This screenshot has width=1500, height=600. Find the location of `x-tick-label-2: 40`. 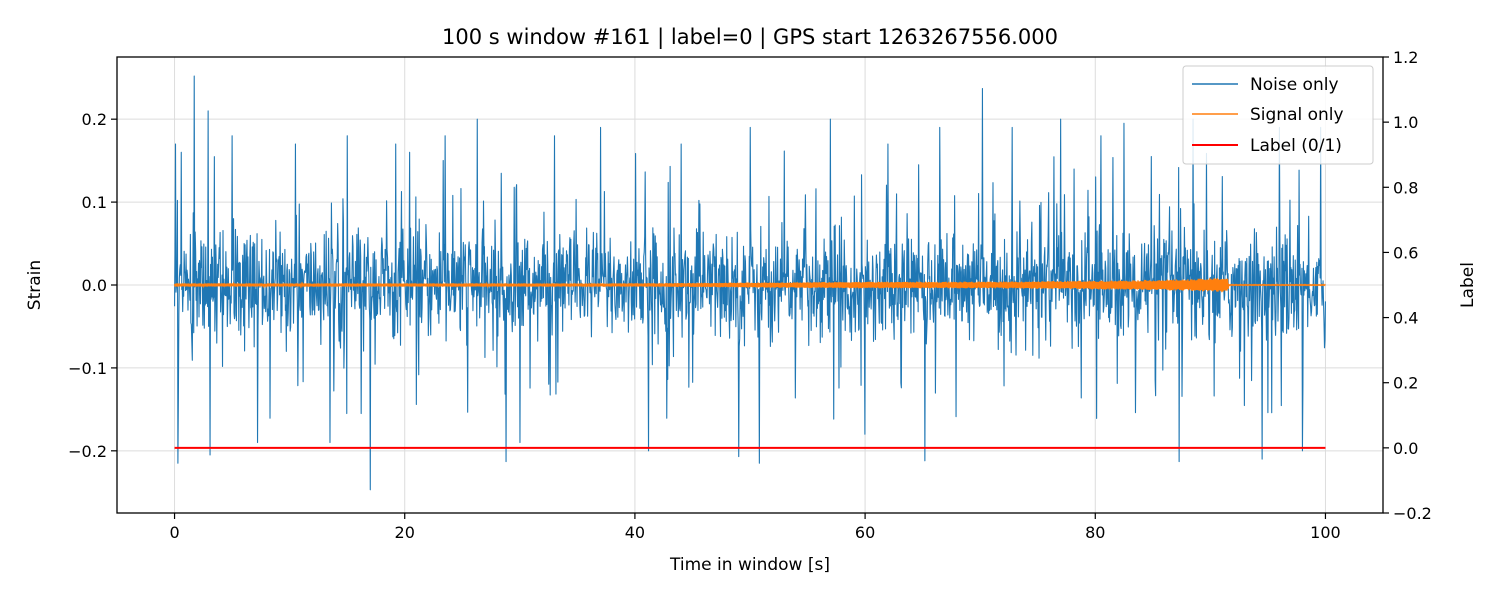

x-tick-label-2: 40 is located at coordinates (635, 532).